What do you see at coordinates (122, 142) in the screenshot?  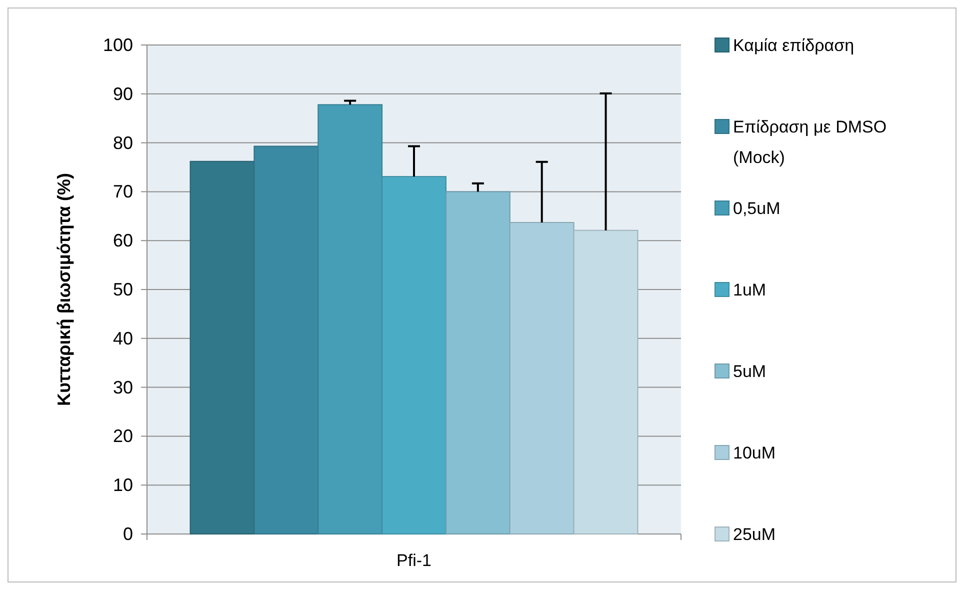 I see `y-tick-label: 80` at bounding box center [122, 142].